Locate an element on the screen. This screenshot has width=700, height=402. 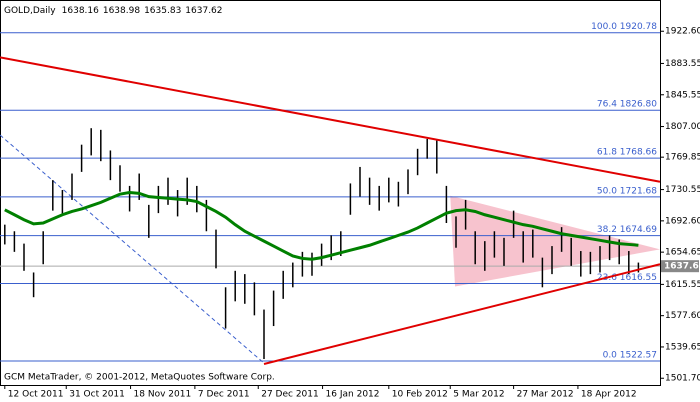
fib-label: 0.0 1522.57 is located at coordinates (630, 356).